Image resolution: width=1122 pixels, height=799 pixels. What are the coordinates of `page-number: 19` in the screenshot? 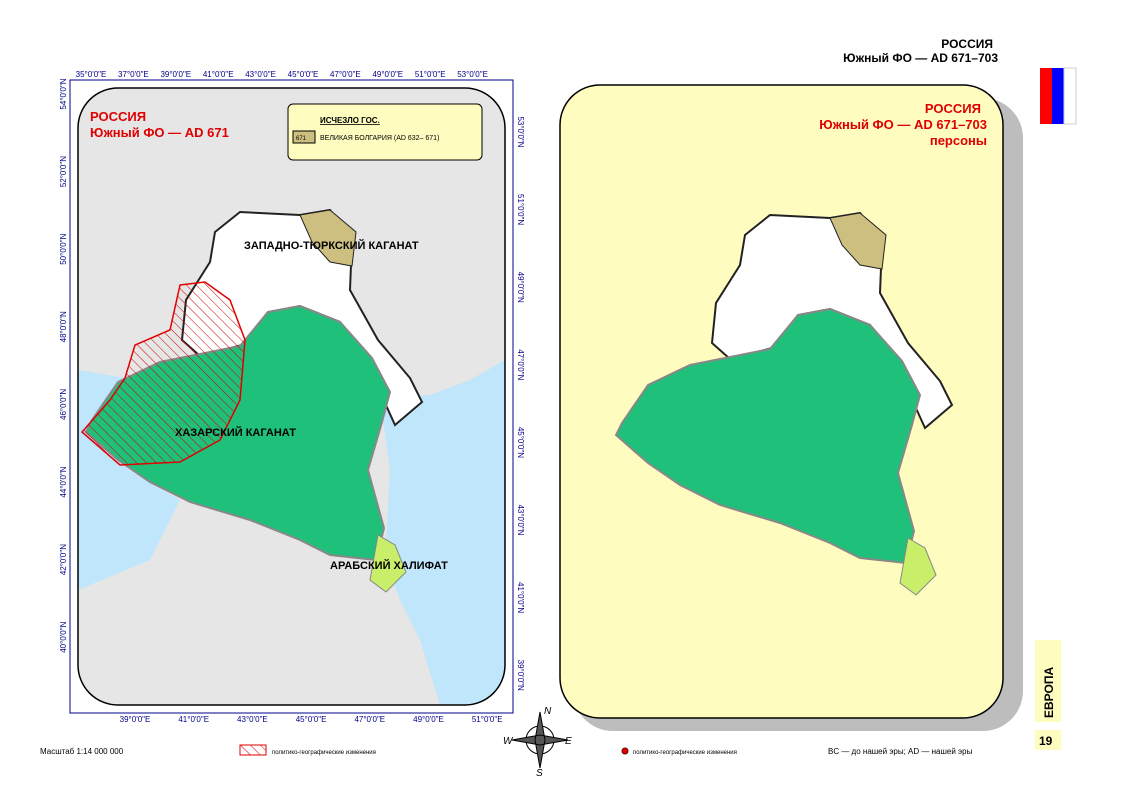 It's located at (1046, 741).